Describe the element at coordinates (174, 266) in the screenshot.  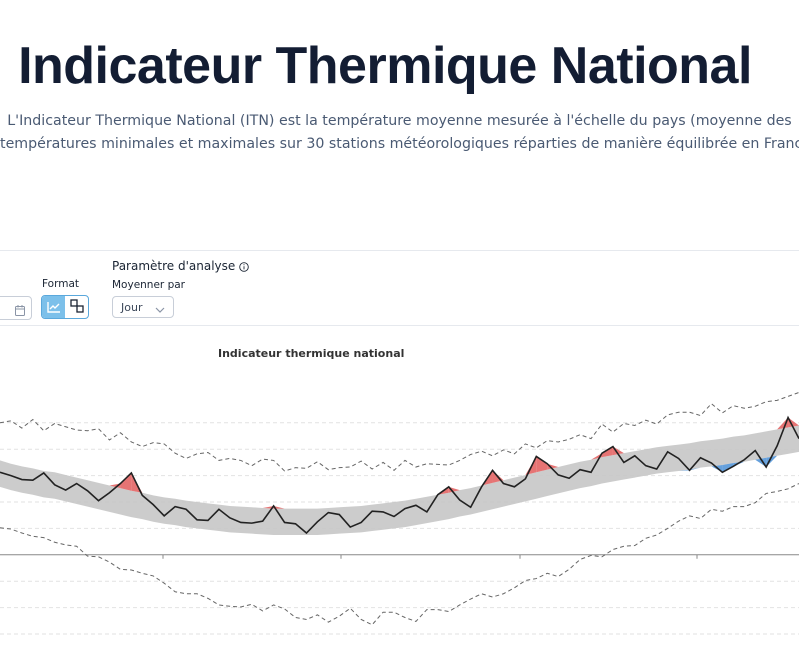
I see `analysis-parameter-label: Paramètre d'analyse` at that location.